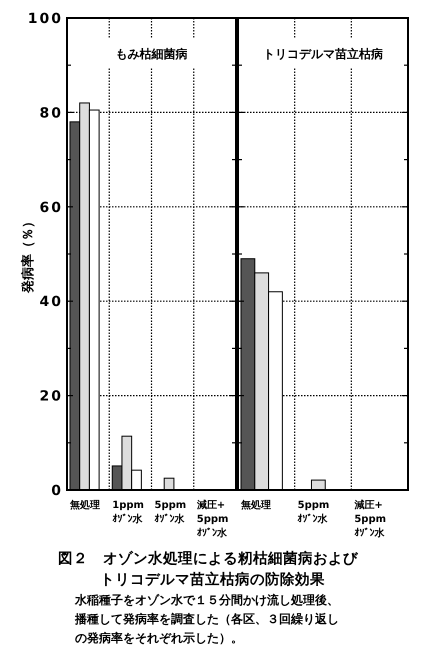 This screenshot has width=434, height=664. What do you see at coordinates (51, 302) in the screenshot?
I see `y-tick-label: 40` at bounding box center [51, 302].